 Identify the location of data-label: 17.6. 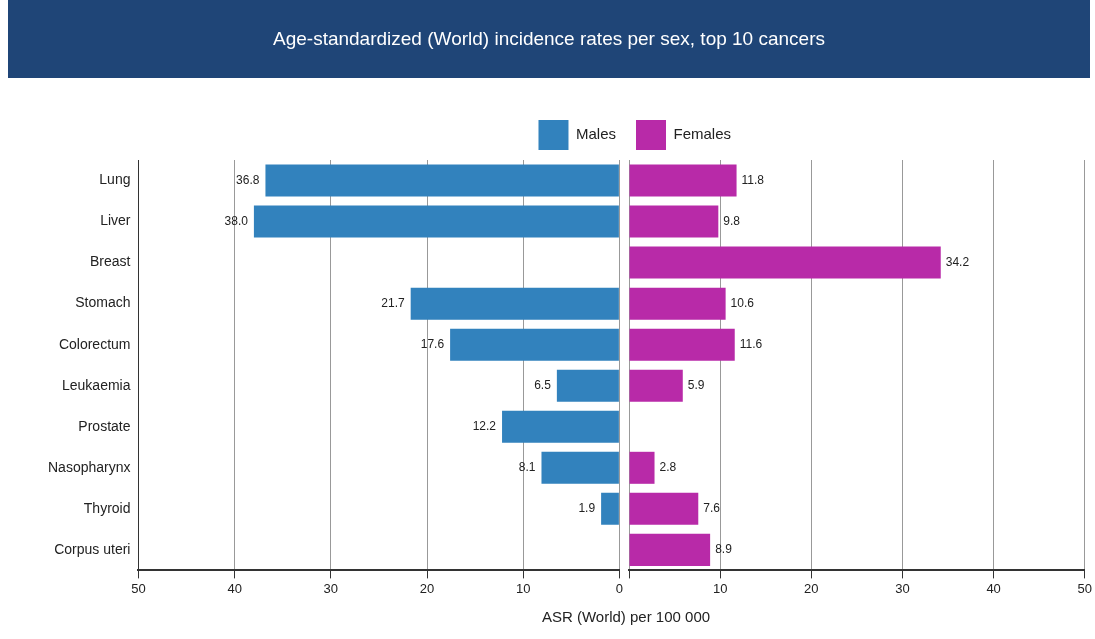
(432, 343).